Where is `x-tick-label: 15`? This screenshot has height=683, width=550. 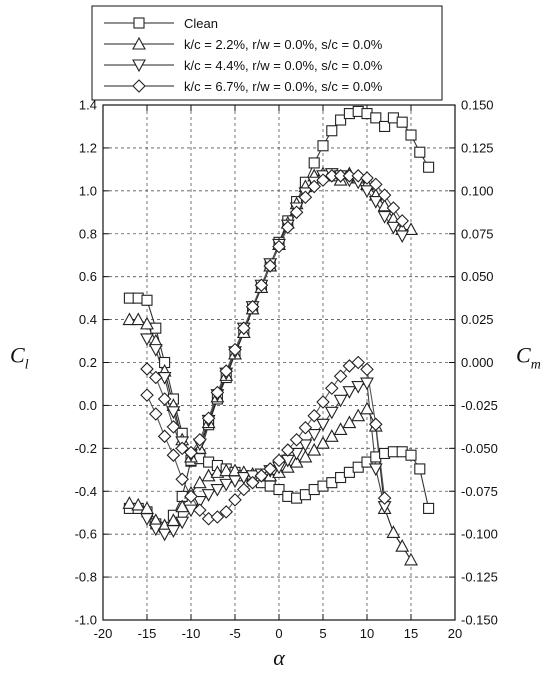
x-tick-label: 15 is located at coordinates (411, 633).